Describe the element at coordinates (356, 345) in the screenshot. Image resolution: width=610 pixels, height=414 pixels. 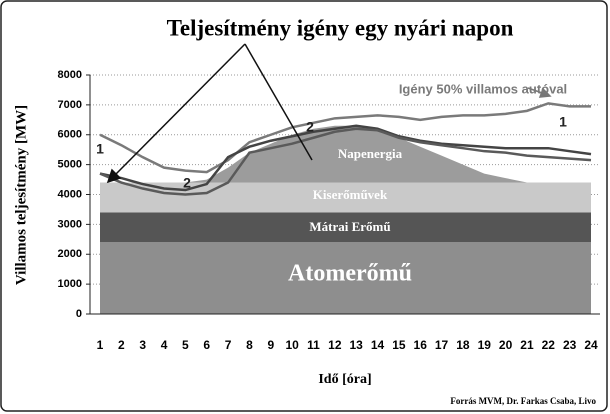
I see `x-tick-label: 13` at that location.